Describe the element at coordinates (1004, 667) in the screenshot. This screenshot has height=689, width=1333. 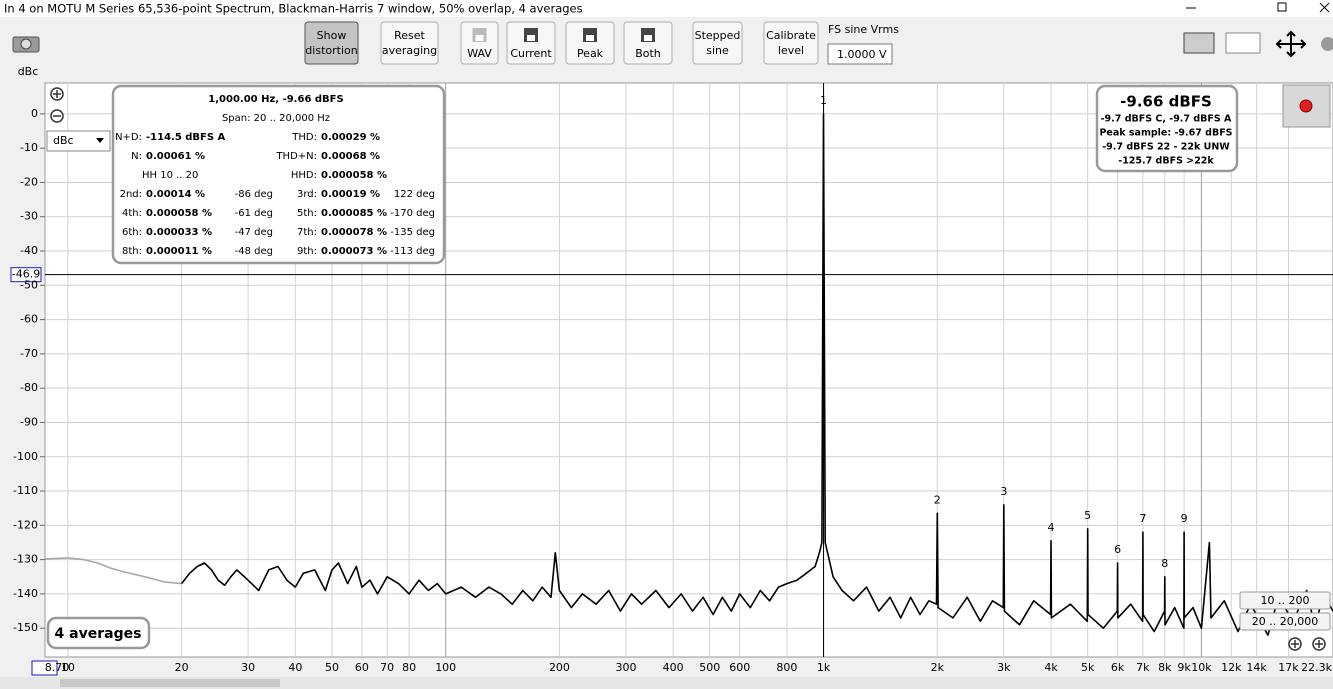
I see `x-tick-label: 3k` at that location.